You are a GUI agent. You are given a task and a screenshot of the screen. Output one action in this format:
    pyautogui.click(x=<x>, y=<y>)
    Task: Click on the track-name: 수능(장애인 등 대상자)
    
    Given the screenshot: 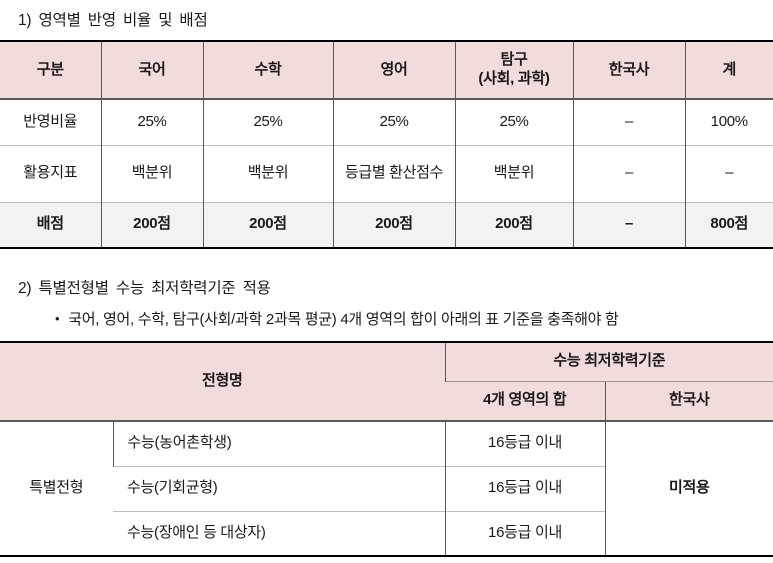 What is the action you would take?
    pyautogui.click(x=279, y=533)
    